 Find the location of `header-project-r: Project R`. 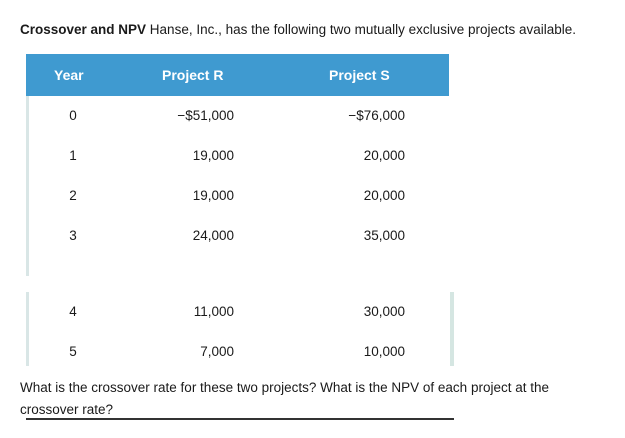

header-project-r: Project R is located at coordinates (193, 75).